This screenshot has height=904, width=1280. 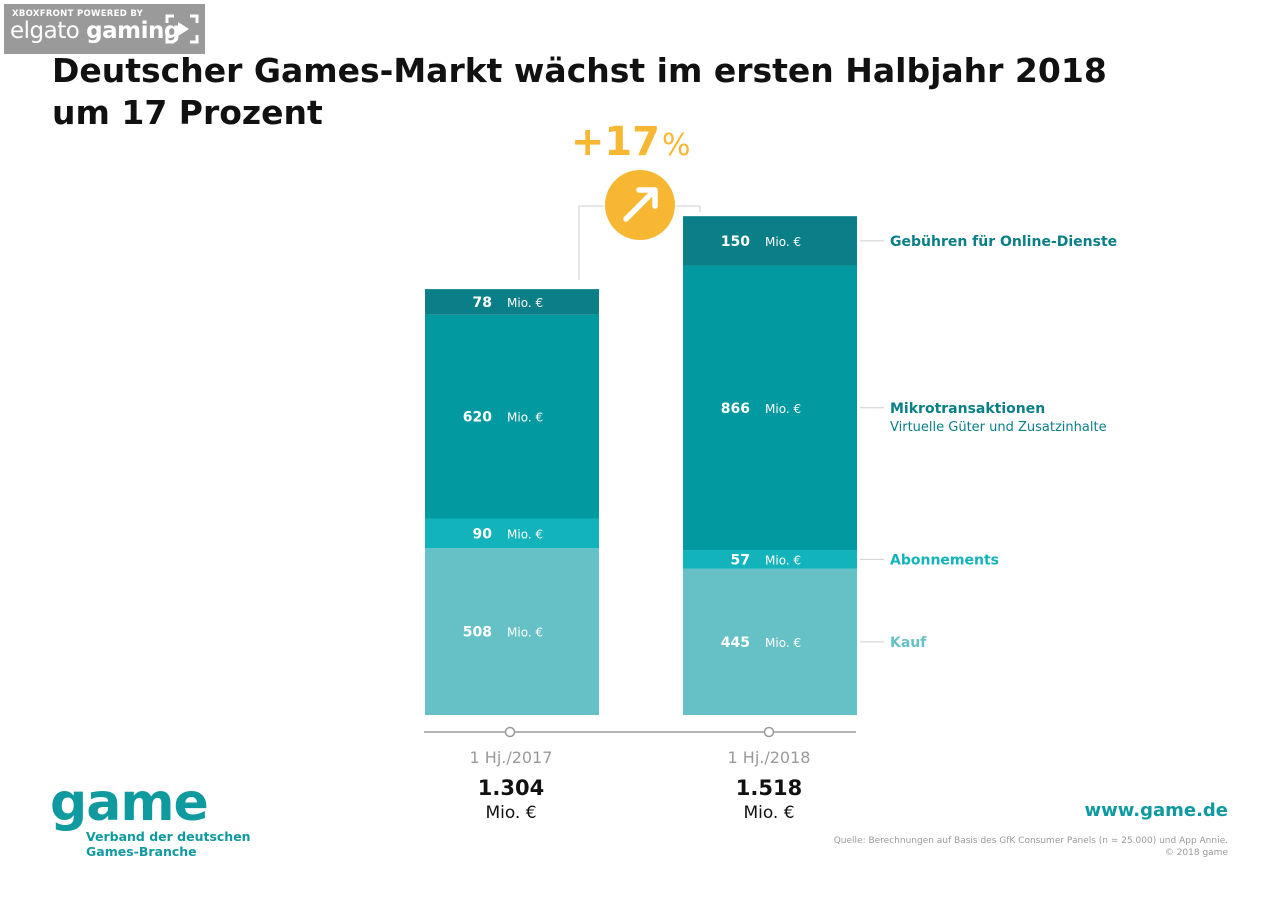 I want to click on segment-unit-2-2: Mio. €, so click(x=783, y=560).